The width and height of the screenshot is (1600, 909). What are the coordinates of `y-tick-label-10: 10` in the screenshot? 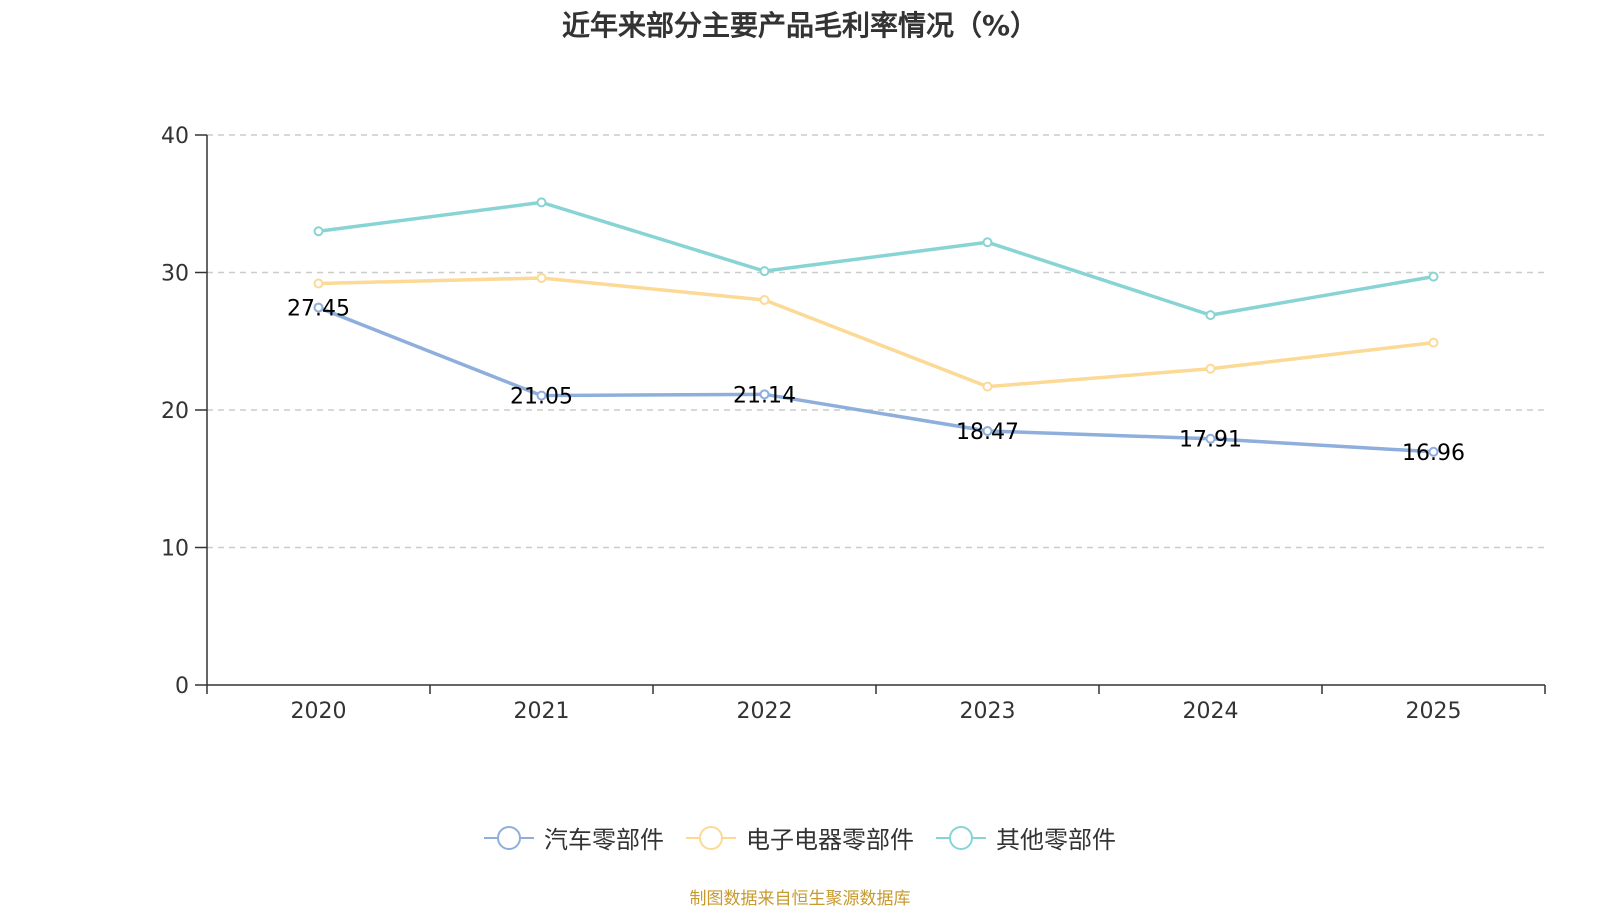 It's located at (175, 549).